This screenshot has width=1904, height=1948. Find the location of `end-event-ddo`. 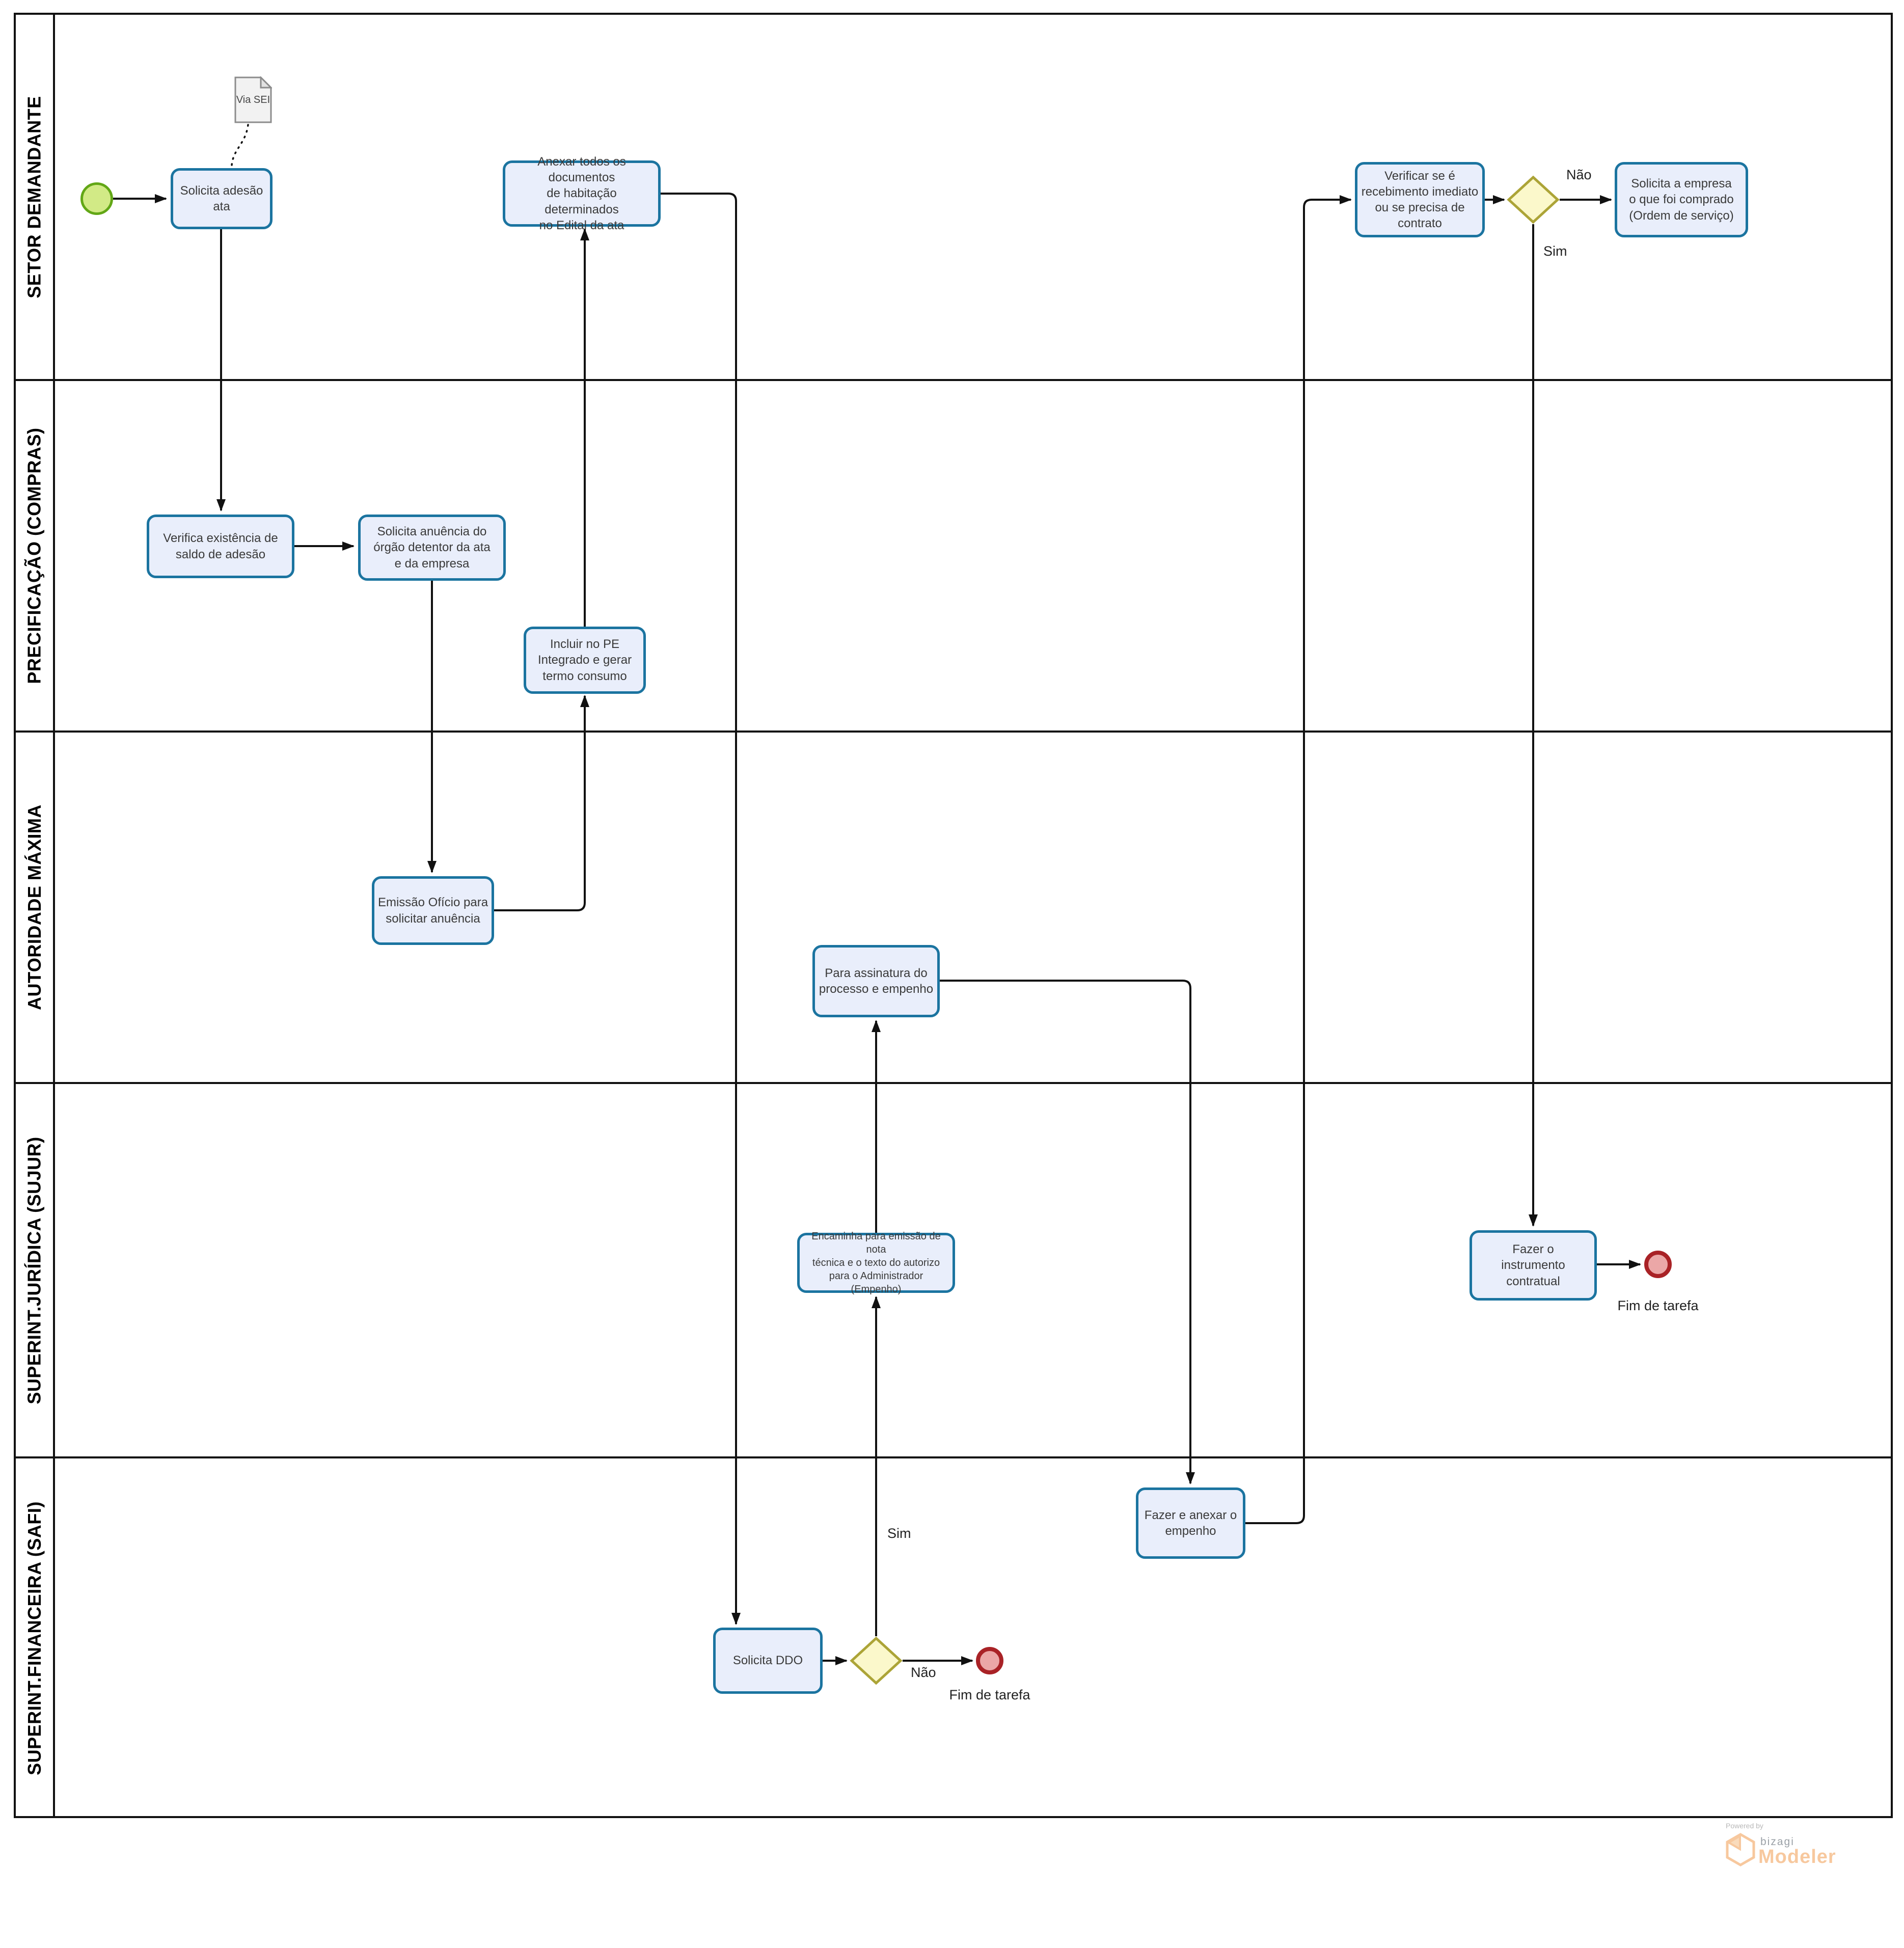

end-event-ddo is located at coordinates (989, 1660).